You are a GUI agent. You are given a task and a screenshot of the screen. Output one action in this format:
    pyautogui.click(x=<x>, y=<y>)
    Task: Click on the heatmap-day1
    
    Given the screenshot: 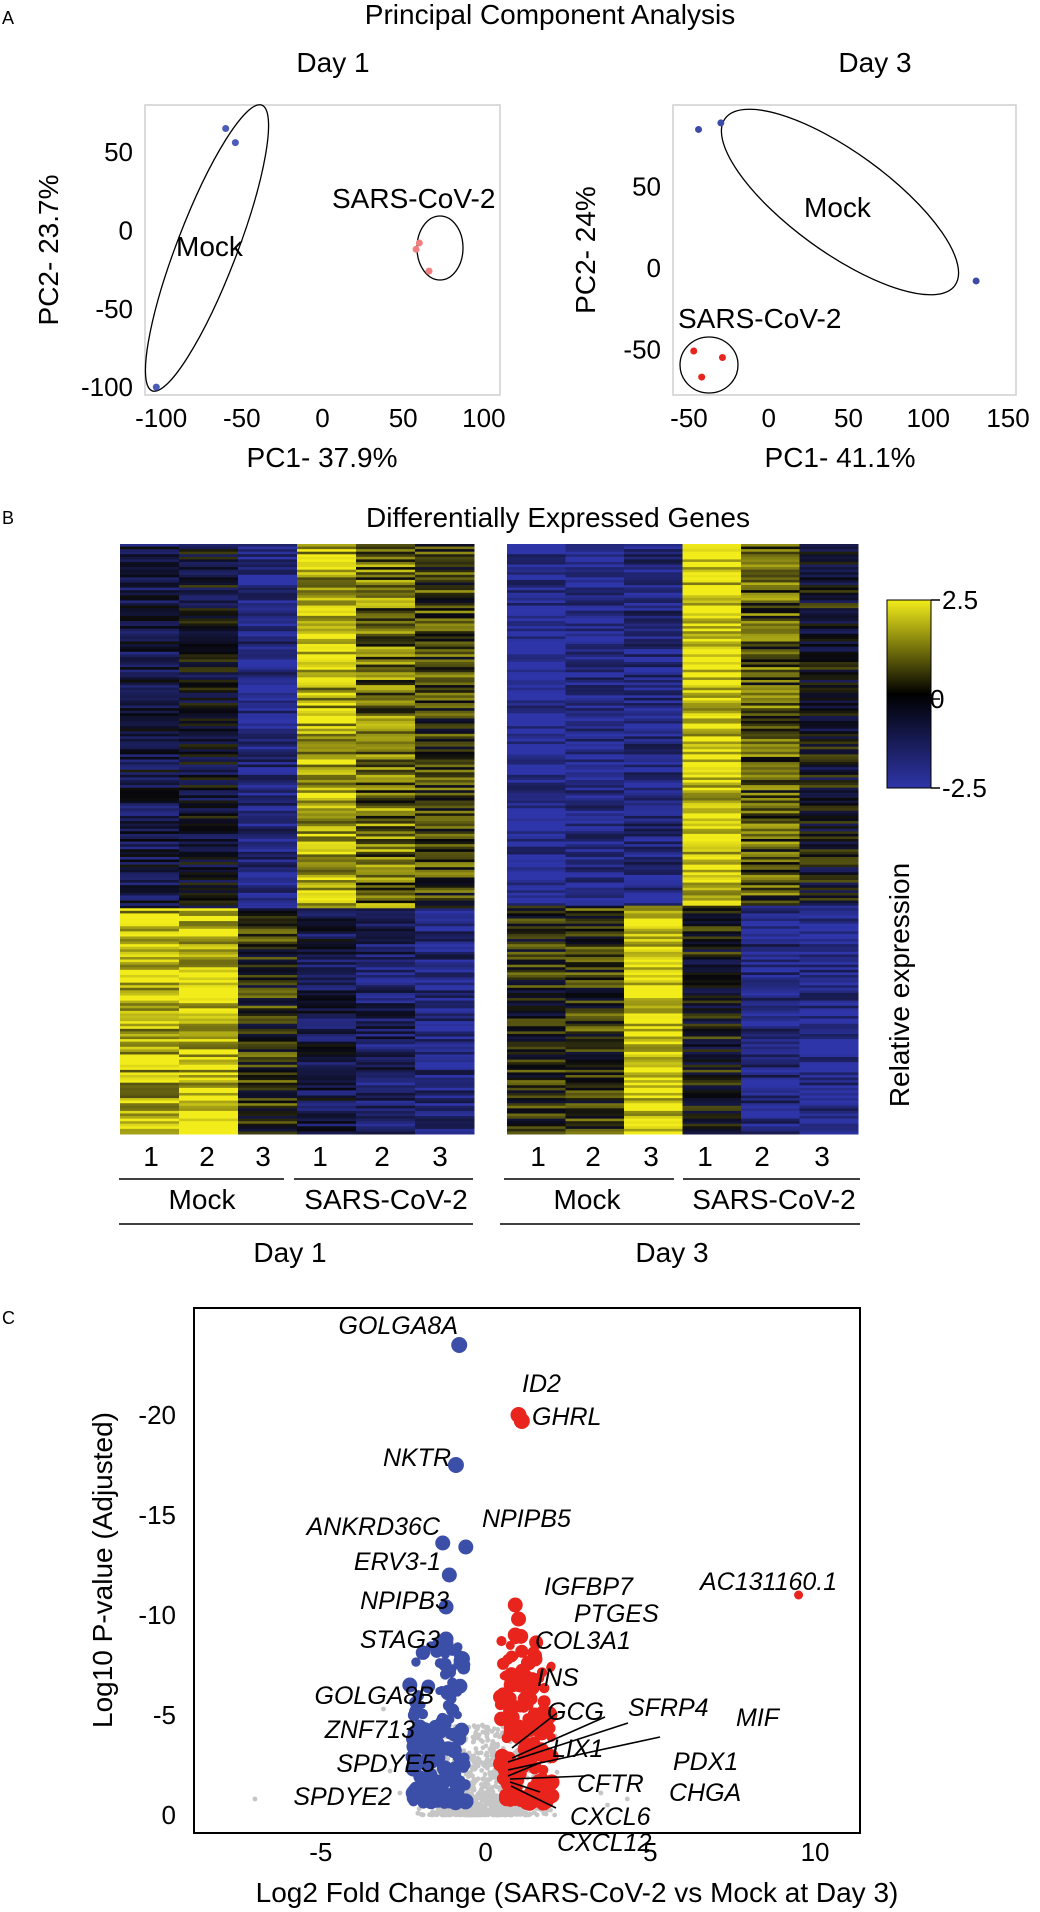 What is the action you would take?
    pyautogui.click(x=297, y=839)
    